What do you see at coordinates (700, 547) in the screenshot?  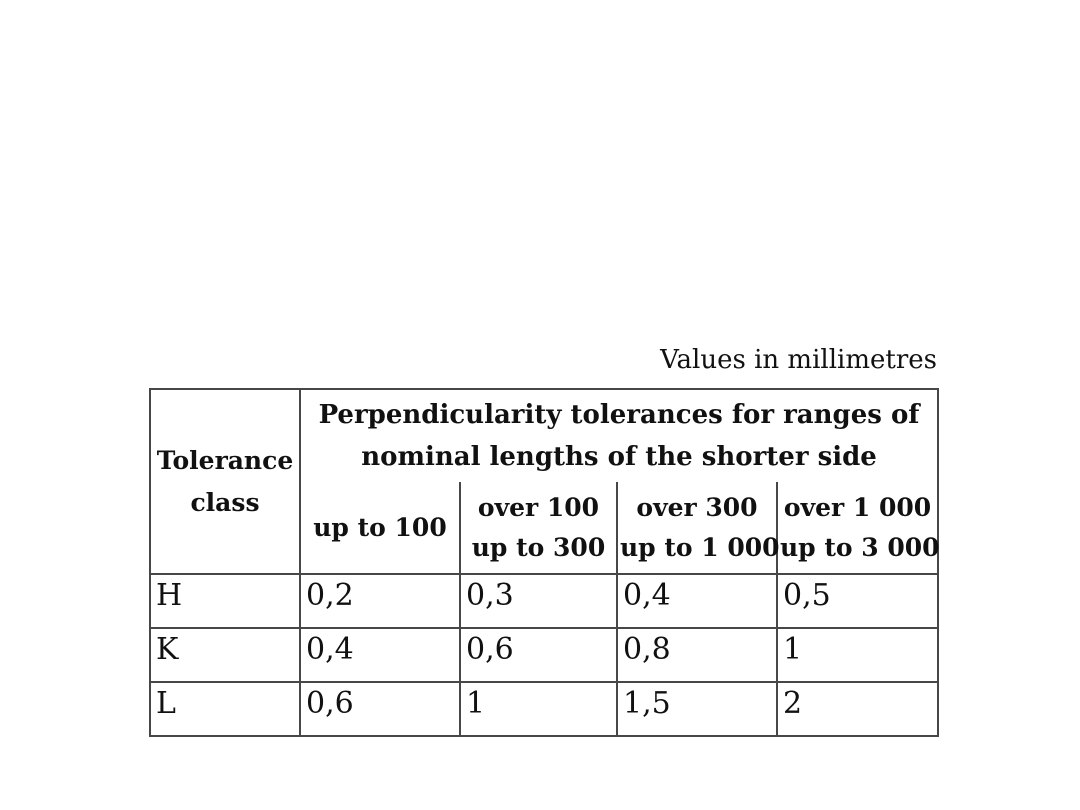 I see `col-header-line: up to 1 000` at bounding box center [700, 547].